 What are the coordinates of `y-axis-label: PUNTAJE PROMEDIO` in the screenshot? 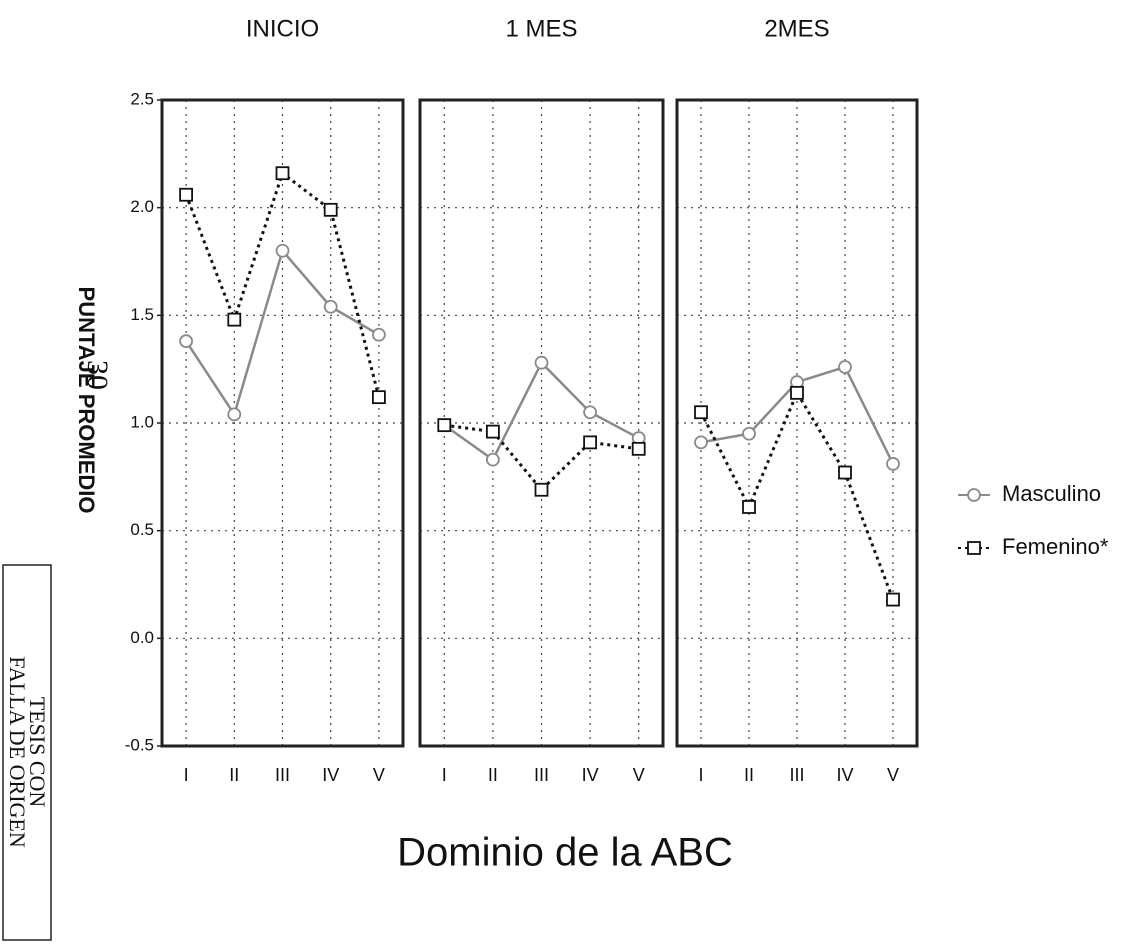 It's located at (86, 400).